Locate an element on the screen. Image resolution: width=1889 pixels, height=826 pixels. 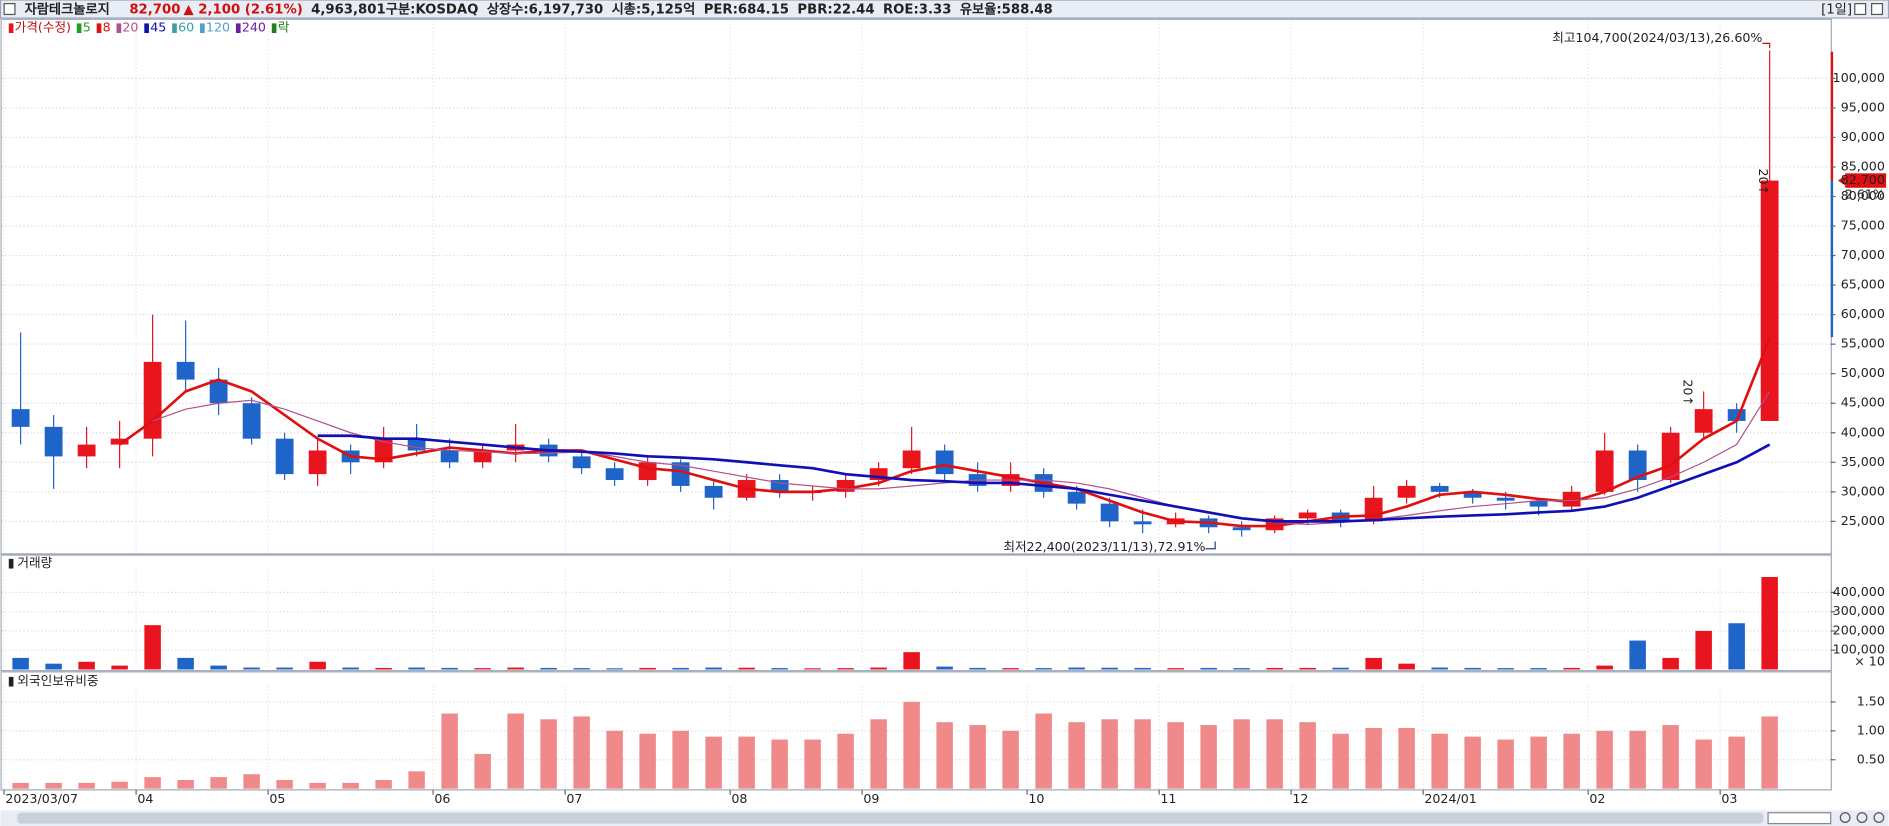
x-tick-label: 11 is located at coordinates (1168, 798).